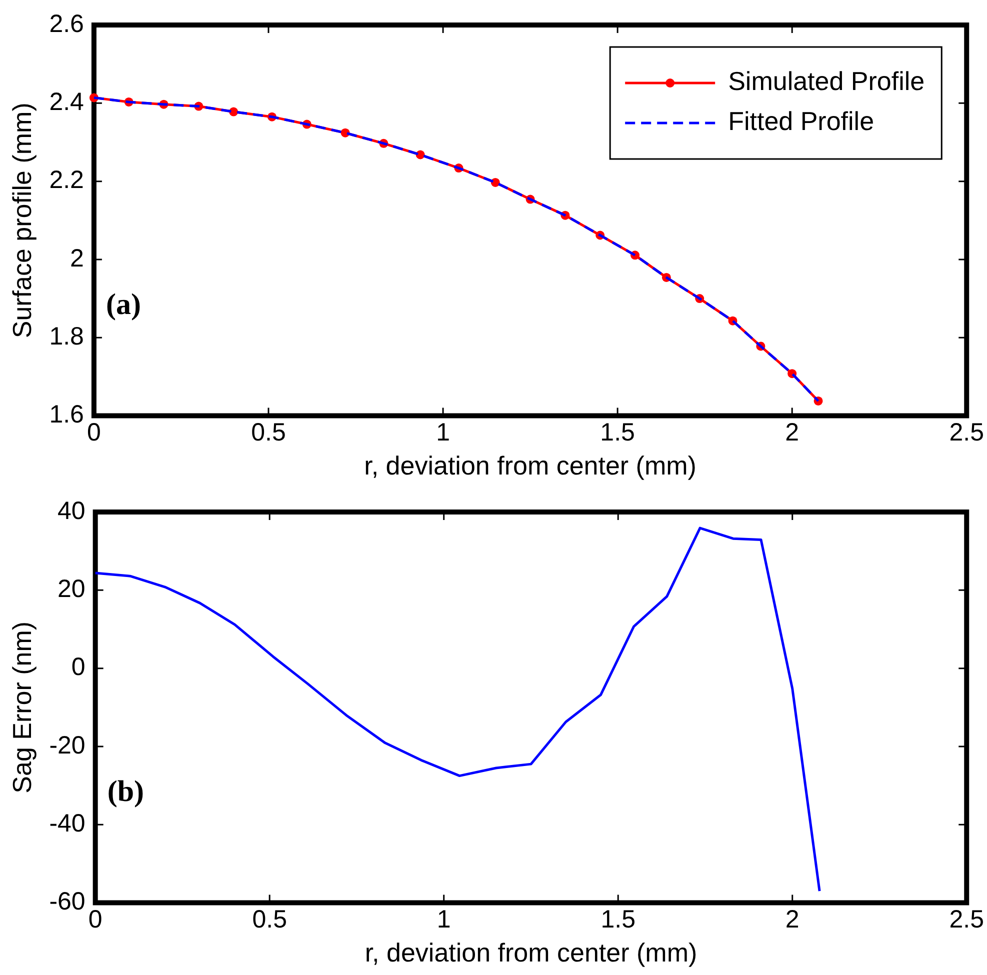 The height and width of the screenshot is (975, 987). What do you see at coordinates (66, 24) in the screenshot?
I see `y-tick-label: 2.6` at bounding box center [66, 24].